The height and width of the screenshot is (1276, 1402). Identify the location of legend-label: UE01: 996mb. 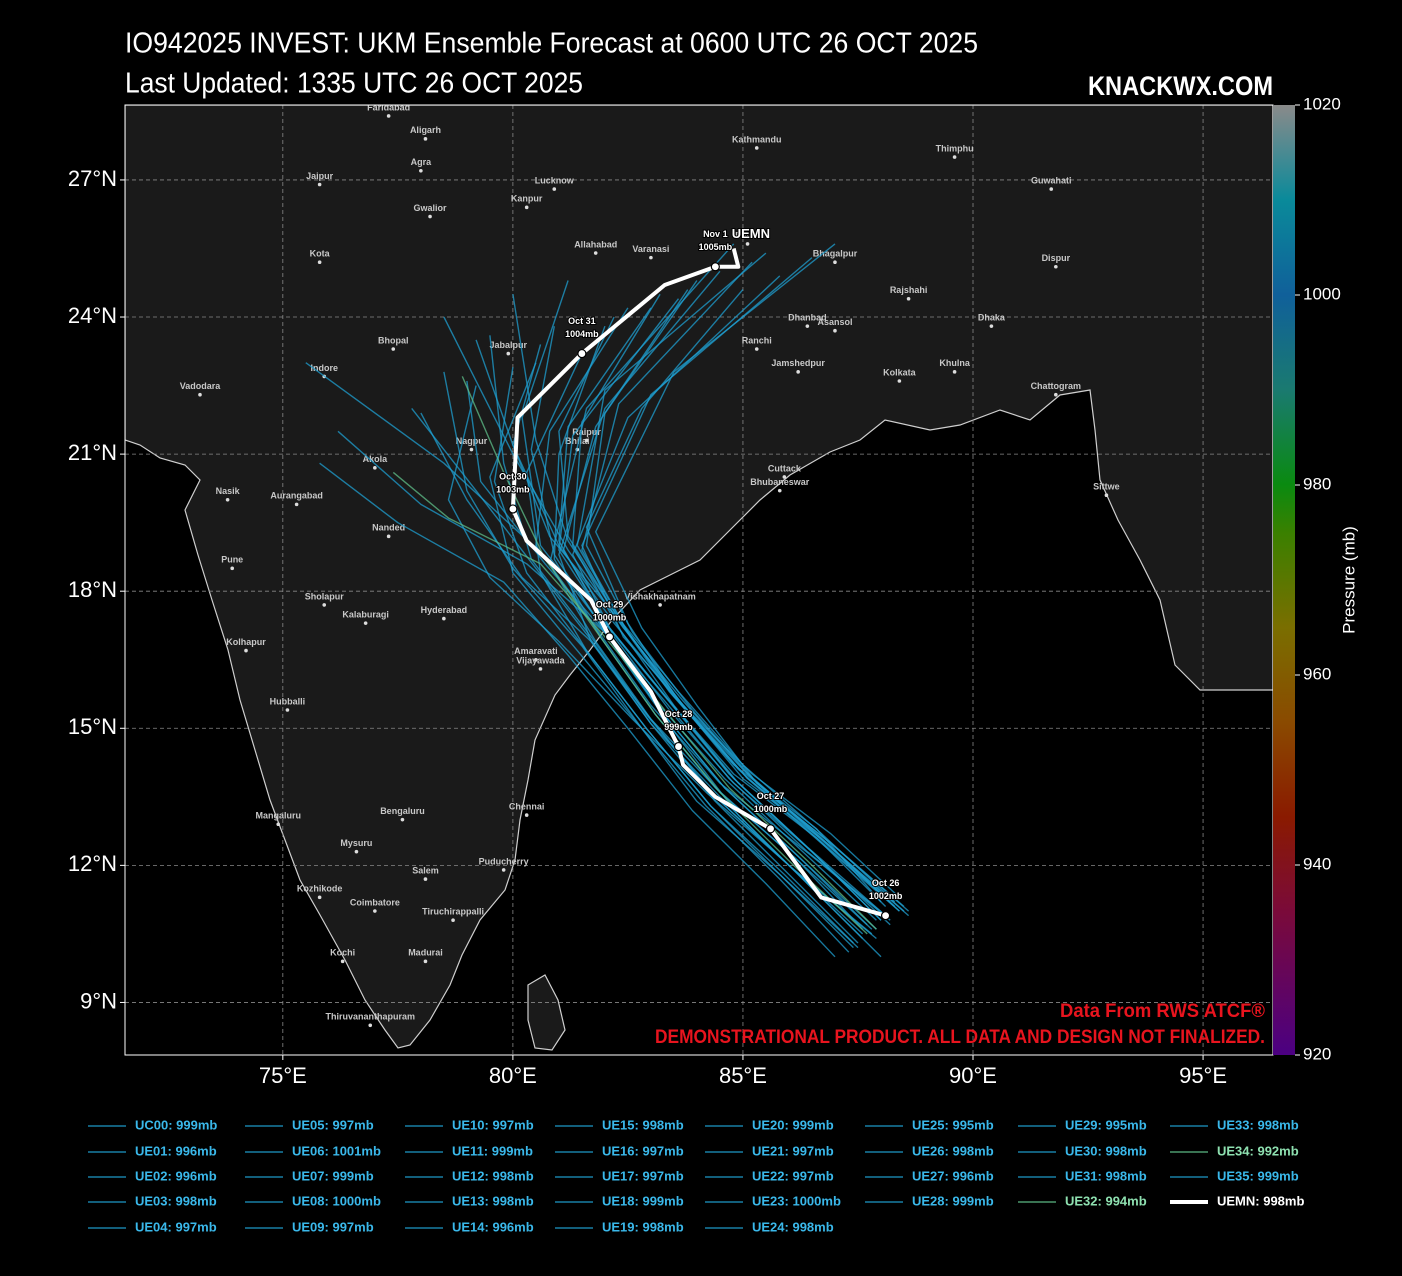
(176, 1150).